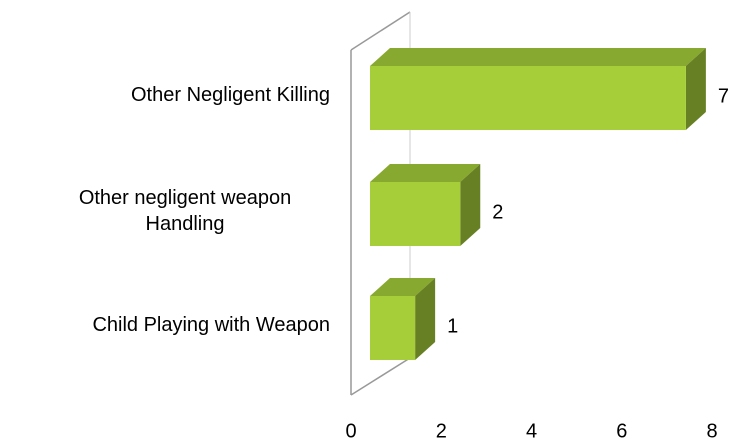 The image size is (748, 445). I want to click on y-tick-label: Child Playing with Weapon, so click(211, 325).